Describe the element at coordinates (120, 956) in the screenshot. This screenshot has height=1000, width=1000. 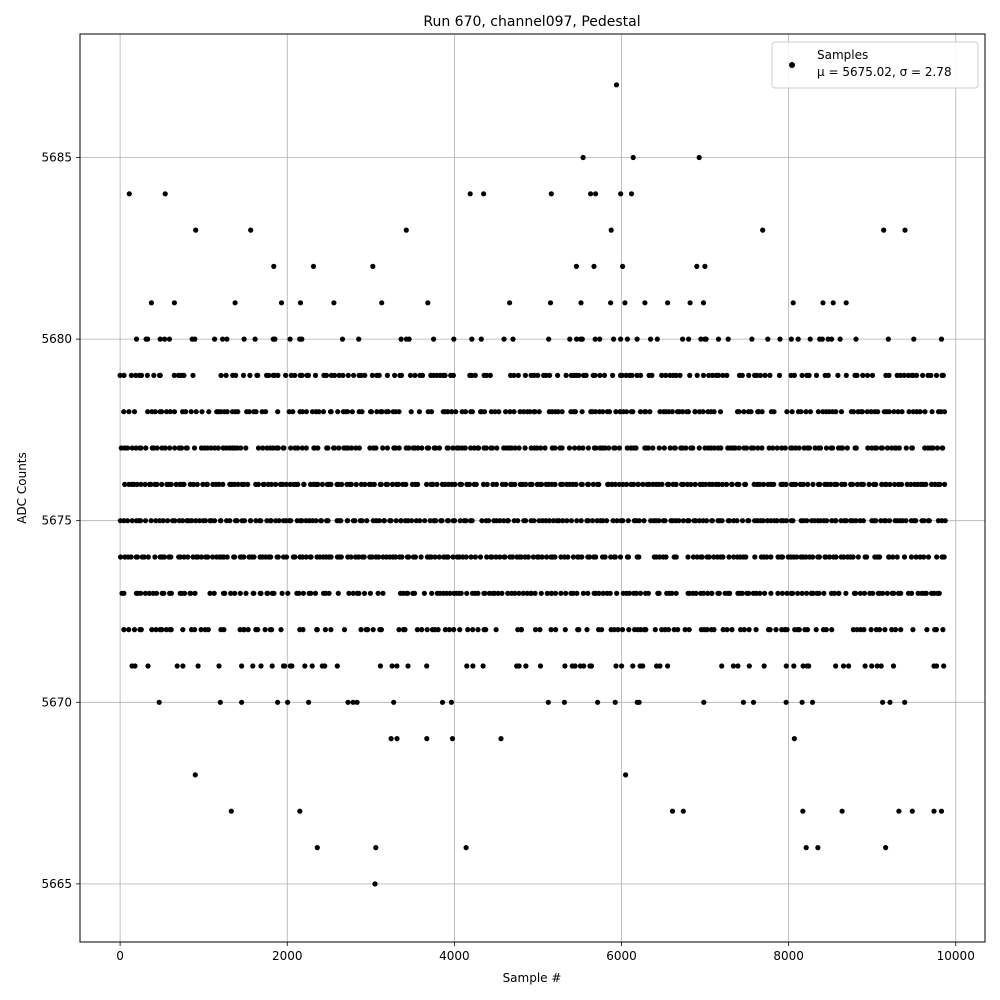
I see `x-tick-label: 0` at that location.